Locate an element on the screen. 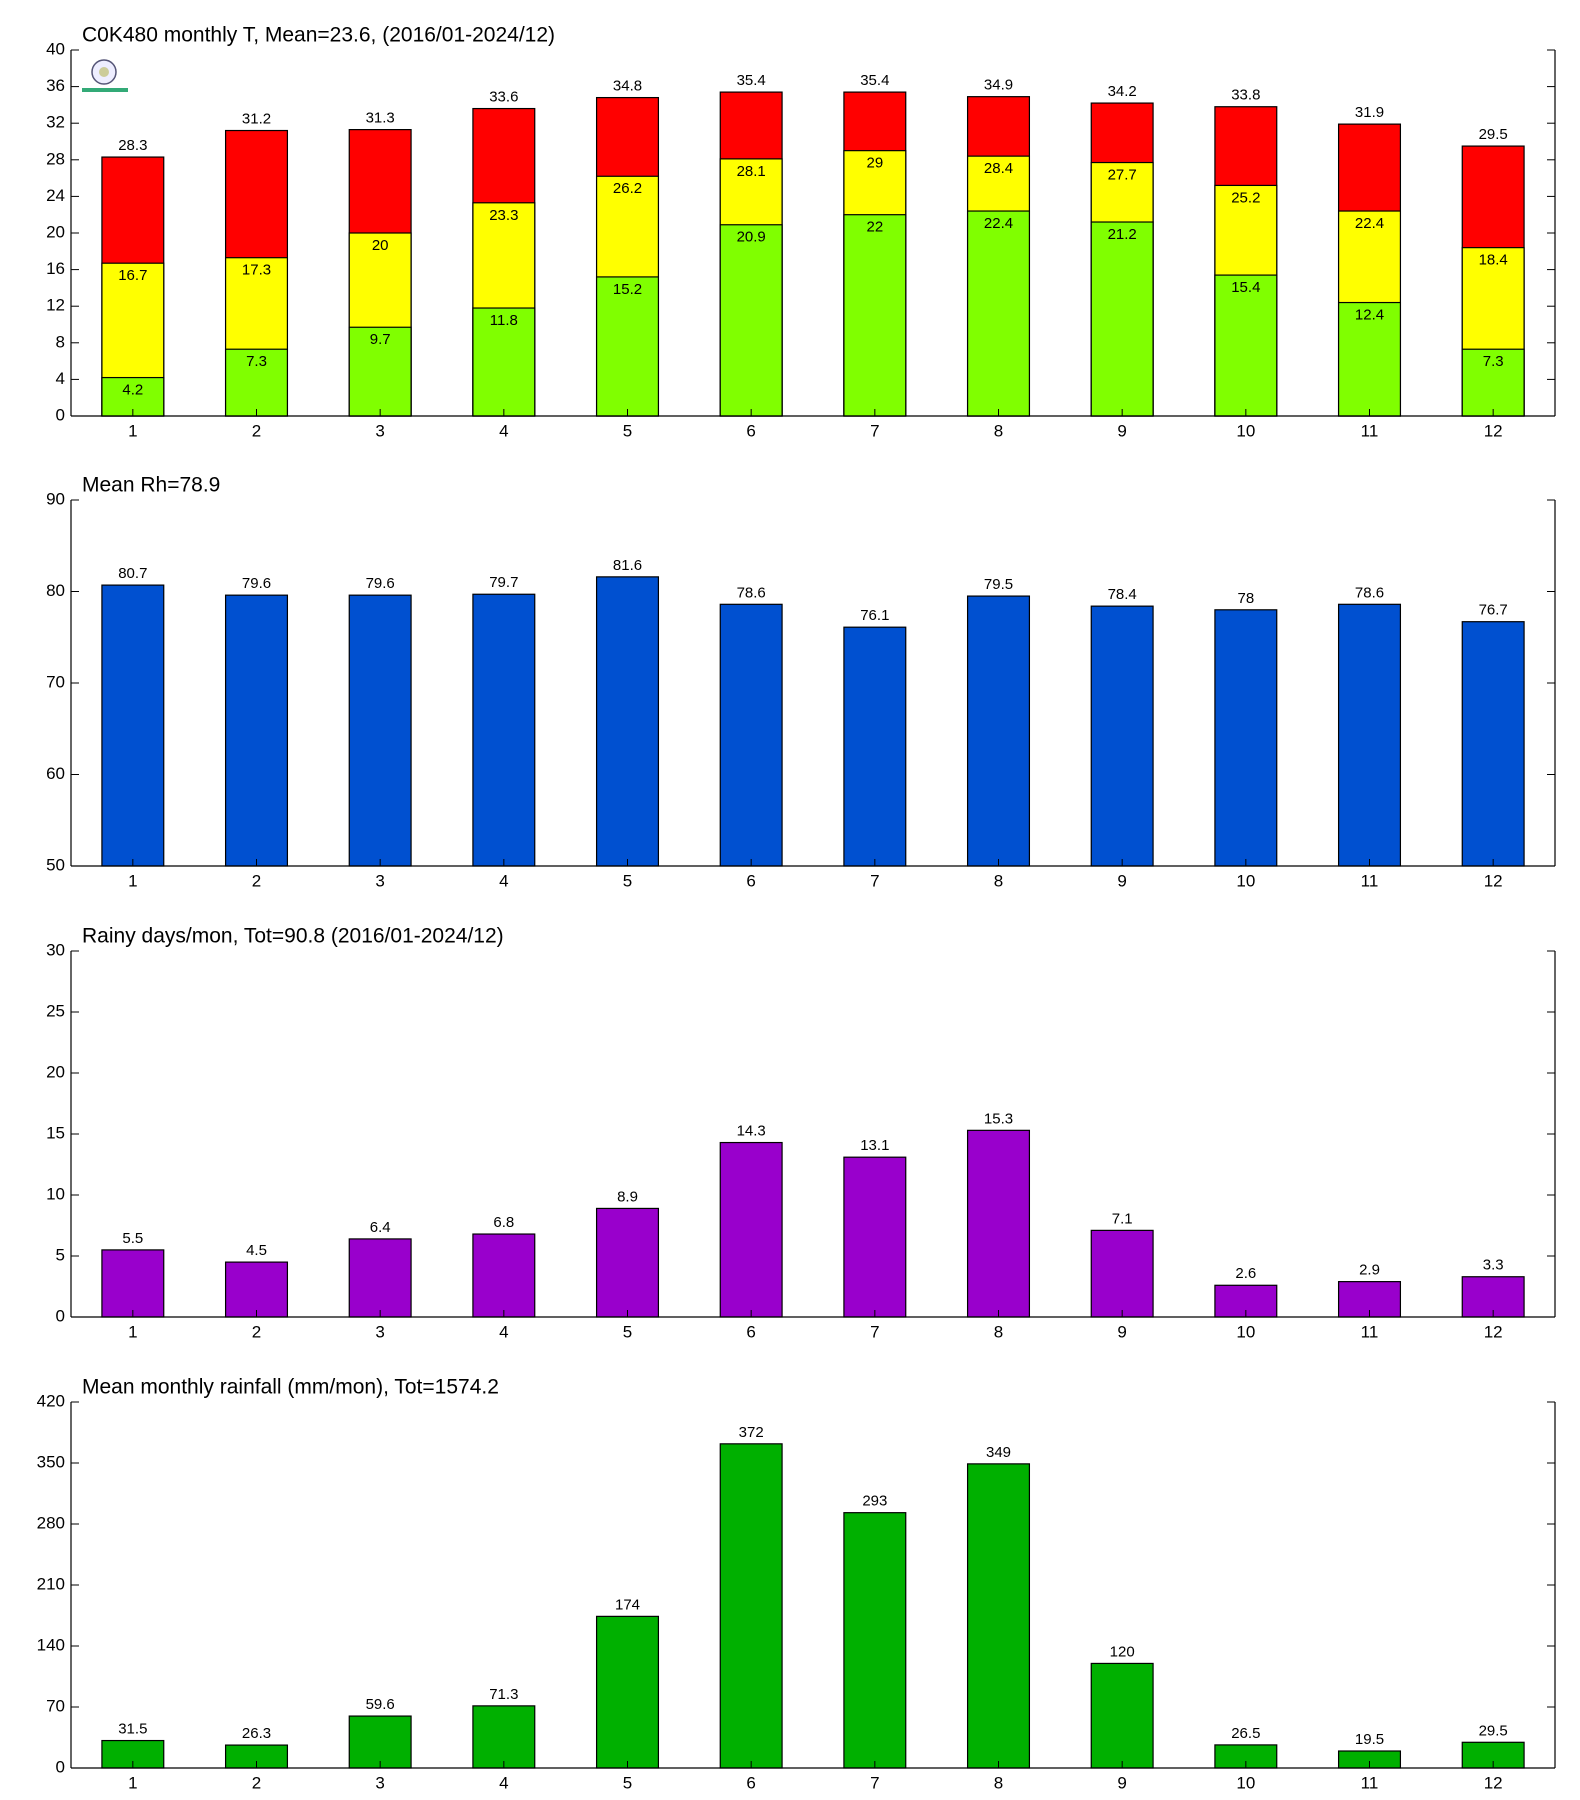 The height and width of the screenshot is (1800, 1580). value-label: 2.6 is located at coordinates (1245, 1273).